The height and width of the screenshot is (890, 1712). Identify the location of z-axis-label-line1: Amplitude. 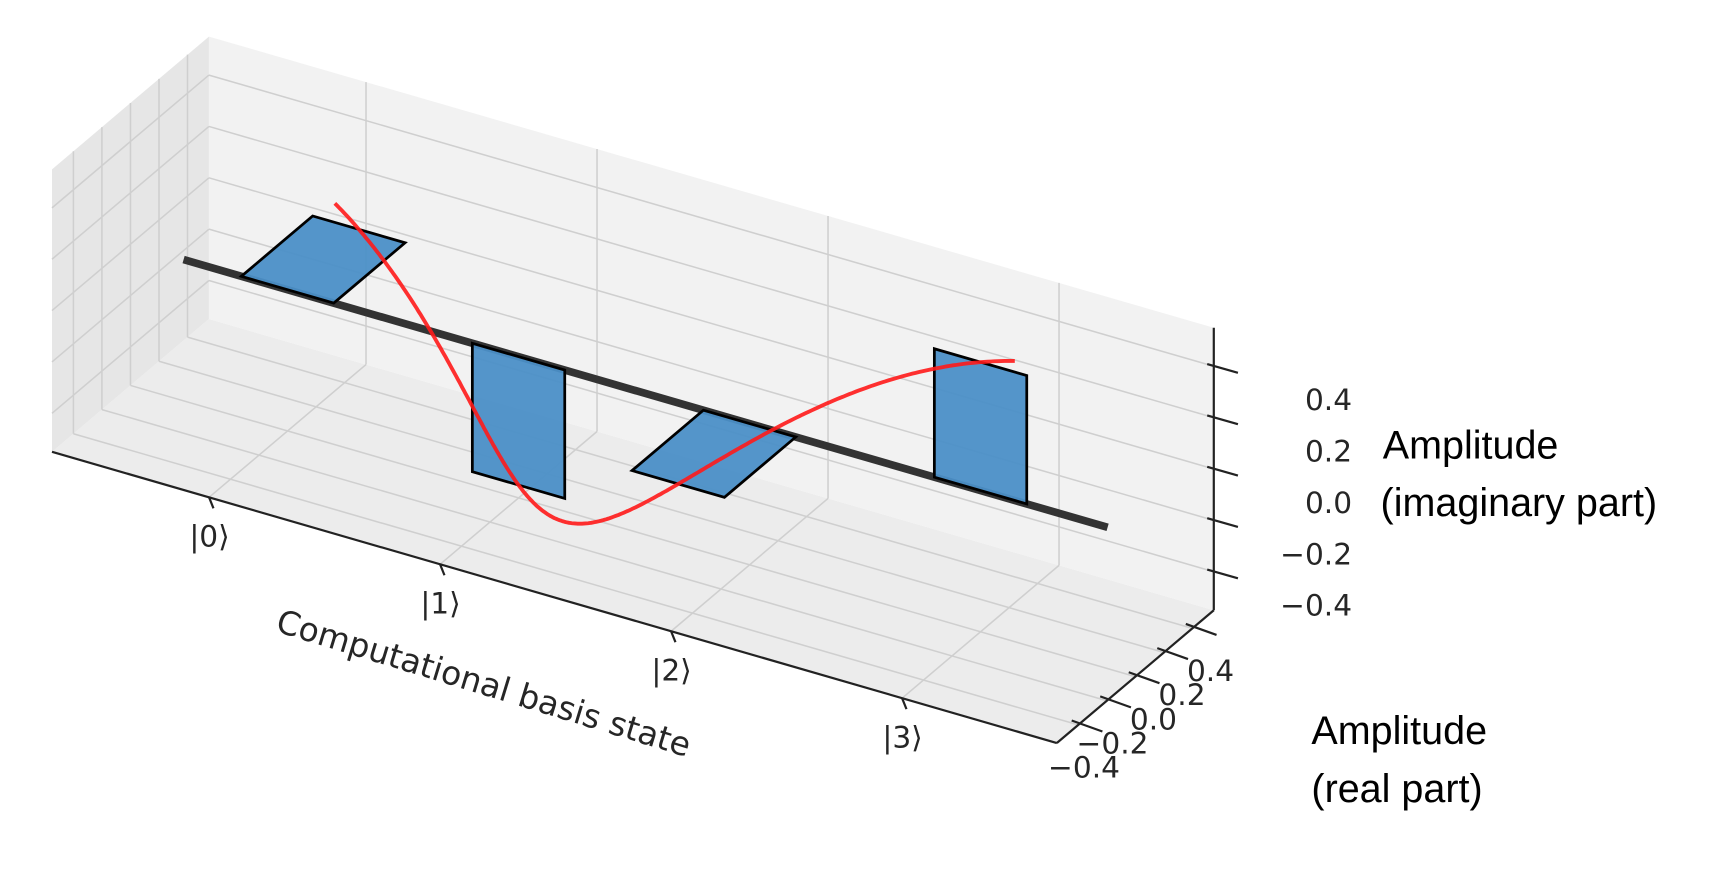
(1471, 446).